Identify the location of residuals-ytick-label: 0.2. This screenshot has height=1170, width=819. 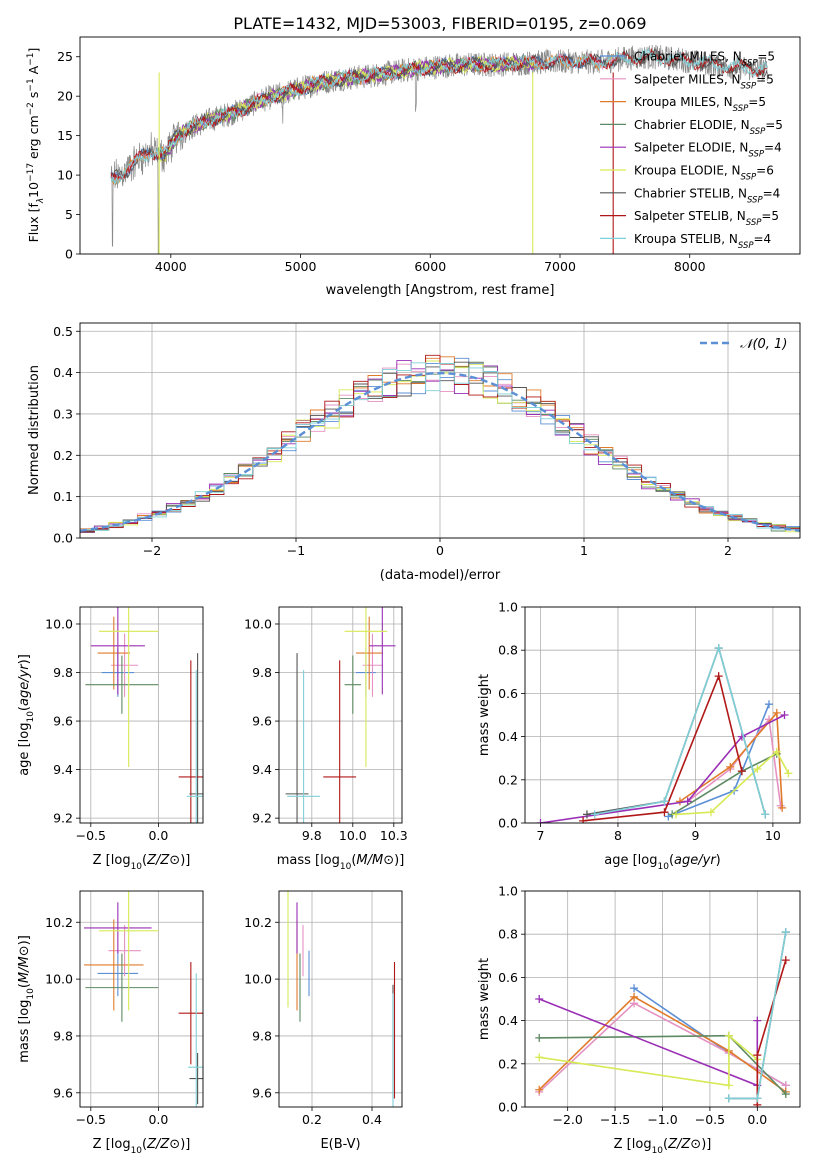
(63, 455).